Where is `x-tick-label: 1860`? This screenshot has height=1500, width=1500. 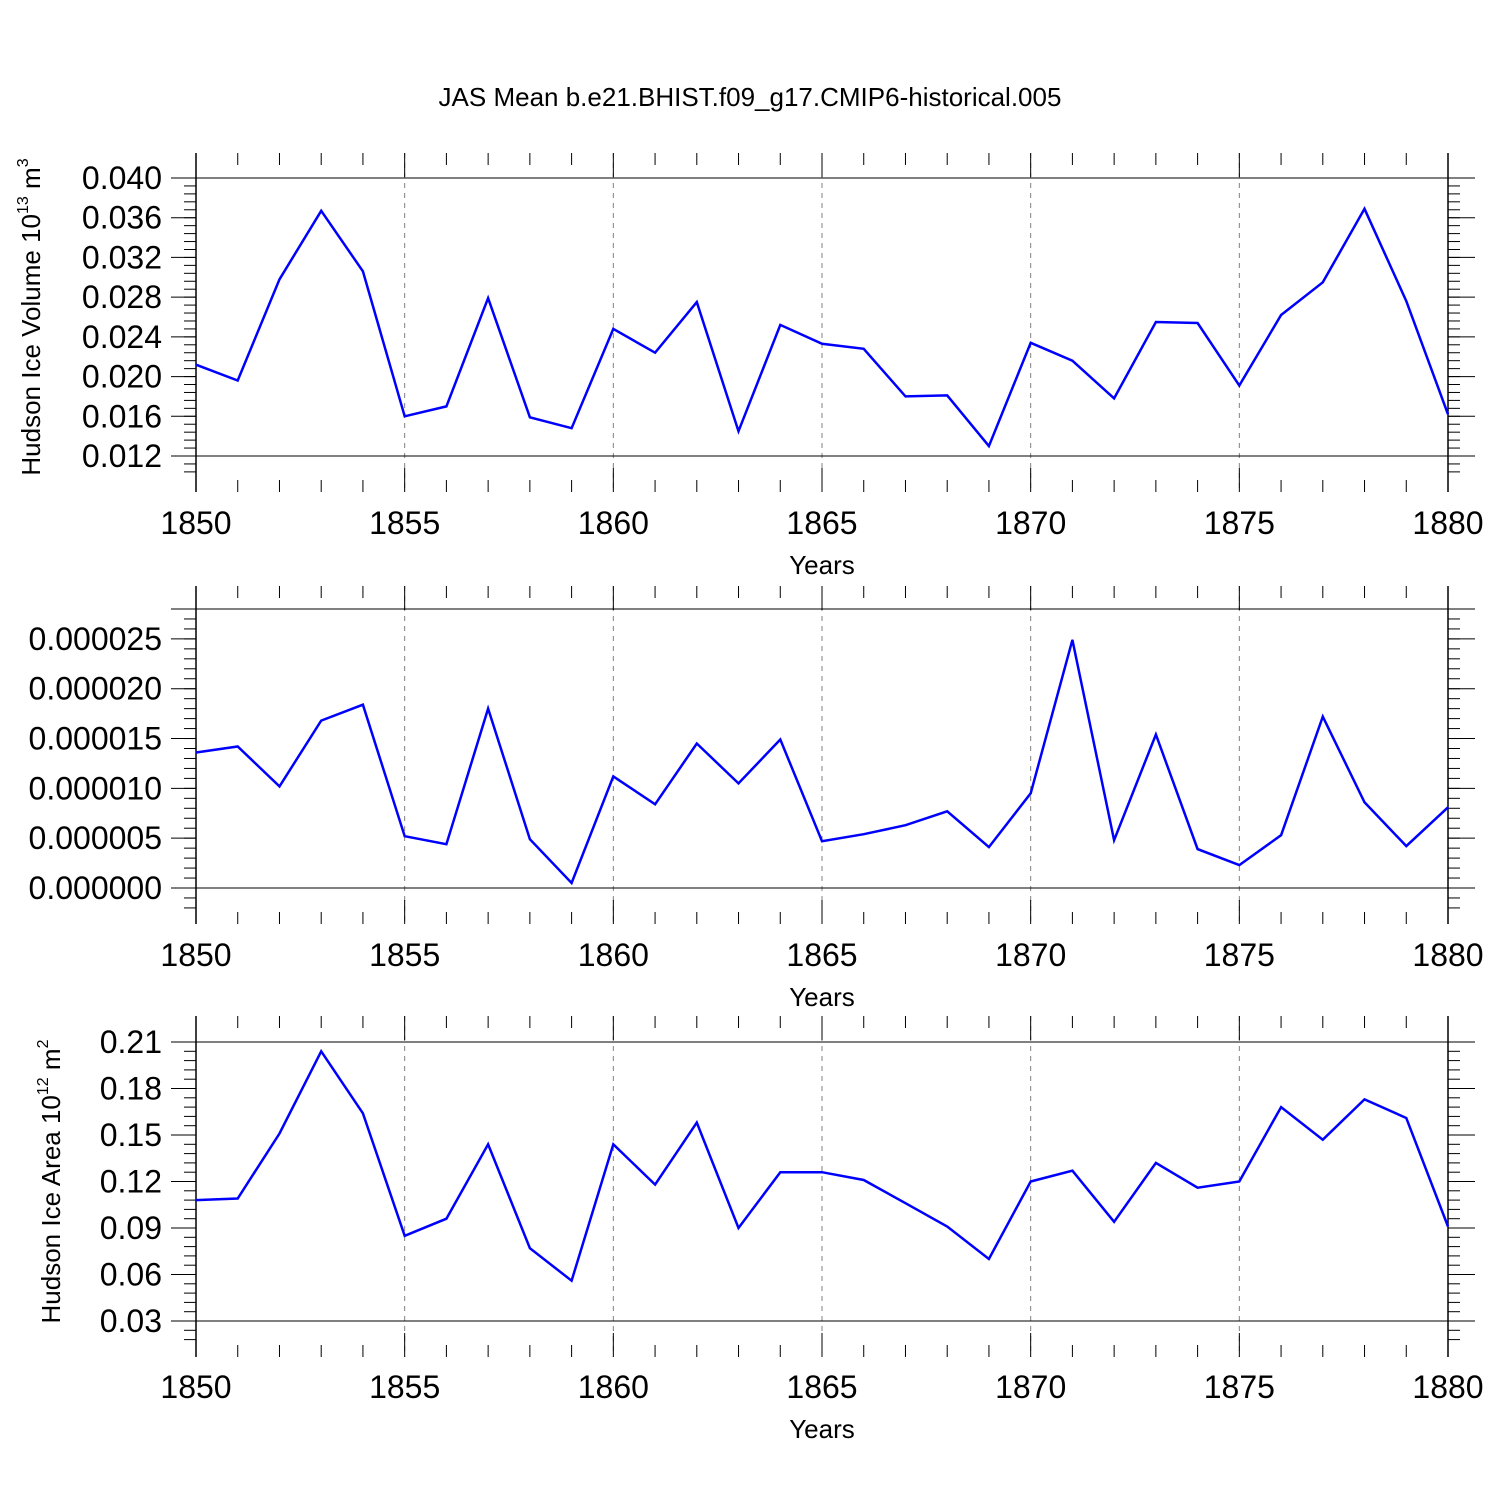
x-tick-label: 1860 is located at coordinates (613, 523).